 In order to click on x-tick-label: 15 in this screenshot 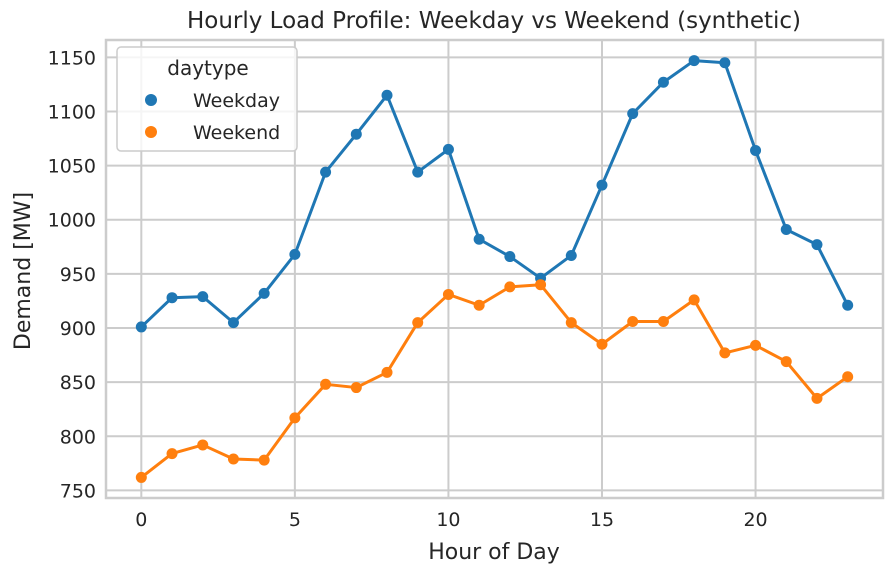, I will do `click(602, 520)`.